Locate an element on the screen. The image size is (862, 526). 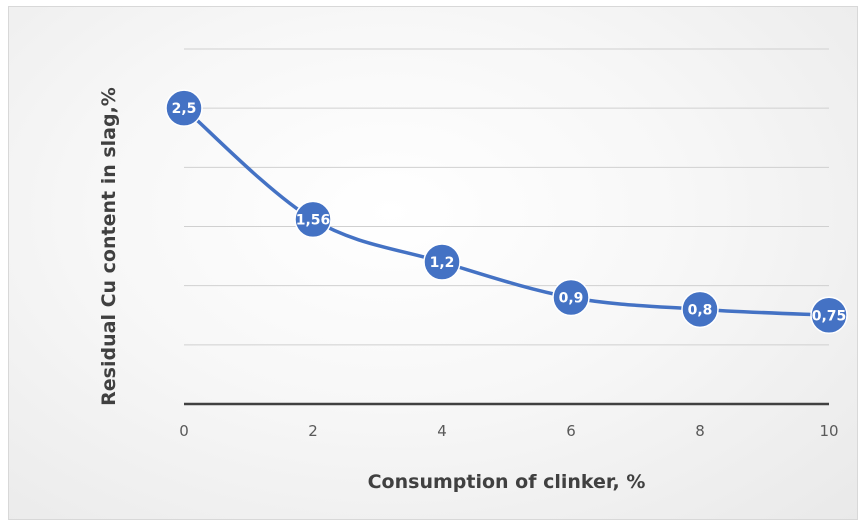
x-tick-labels: 0 2 4 6 8 10 is located at coordinates (508, 431).